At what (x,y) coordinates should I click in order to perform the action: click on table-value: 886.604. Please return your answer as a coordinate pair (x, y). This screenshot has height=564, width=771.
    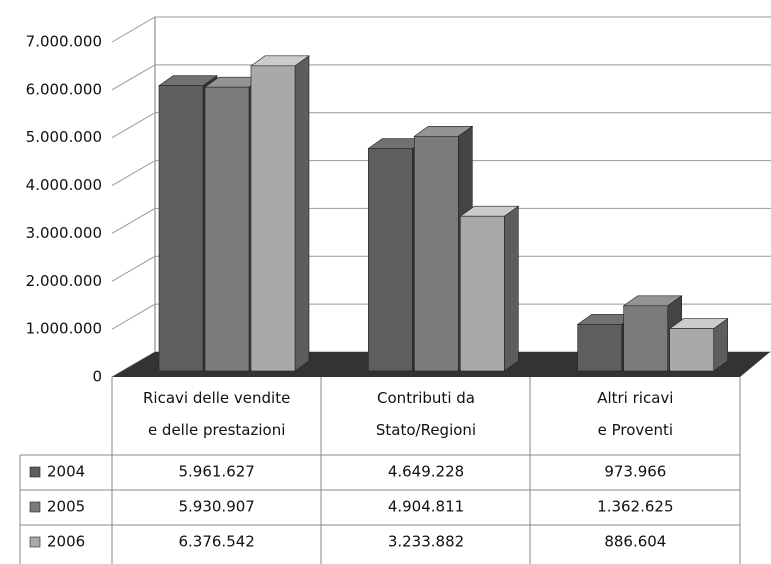
    Looking at the image, I should click on (635, 542).